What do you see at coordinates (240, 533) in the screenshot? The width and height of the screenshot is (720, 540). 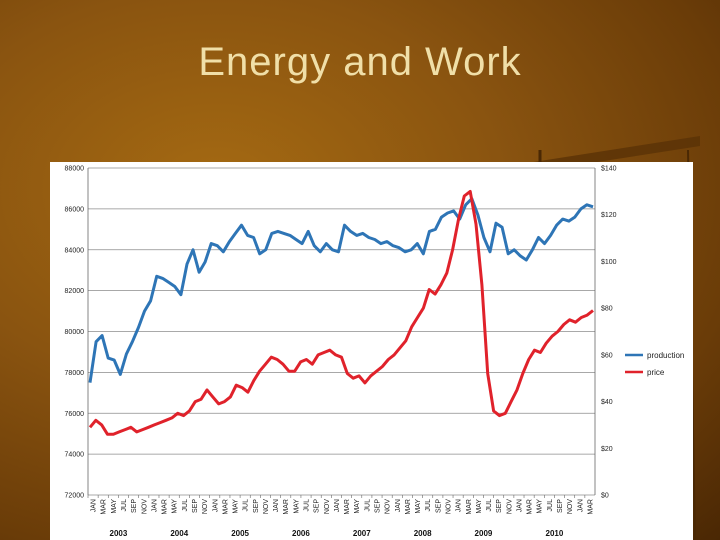 I see `x-year-label: 2005` at bounding box center [240, 533].